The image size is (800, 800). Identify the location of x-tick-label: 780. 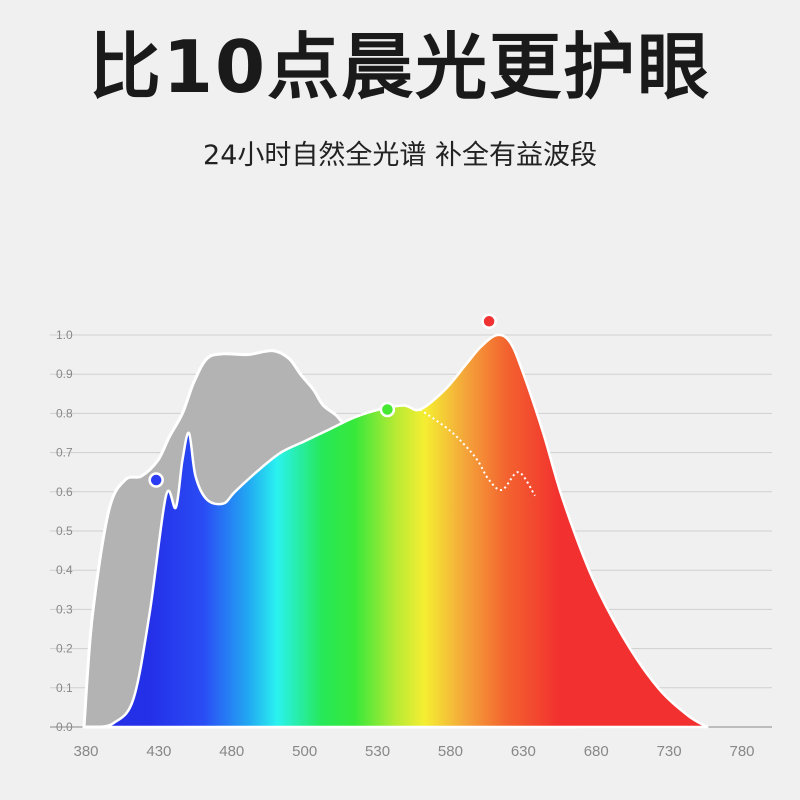
(741, 751).